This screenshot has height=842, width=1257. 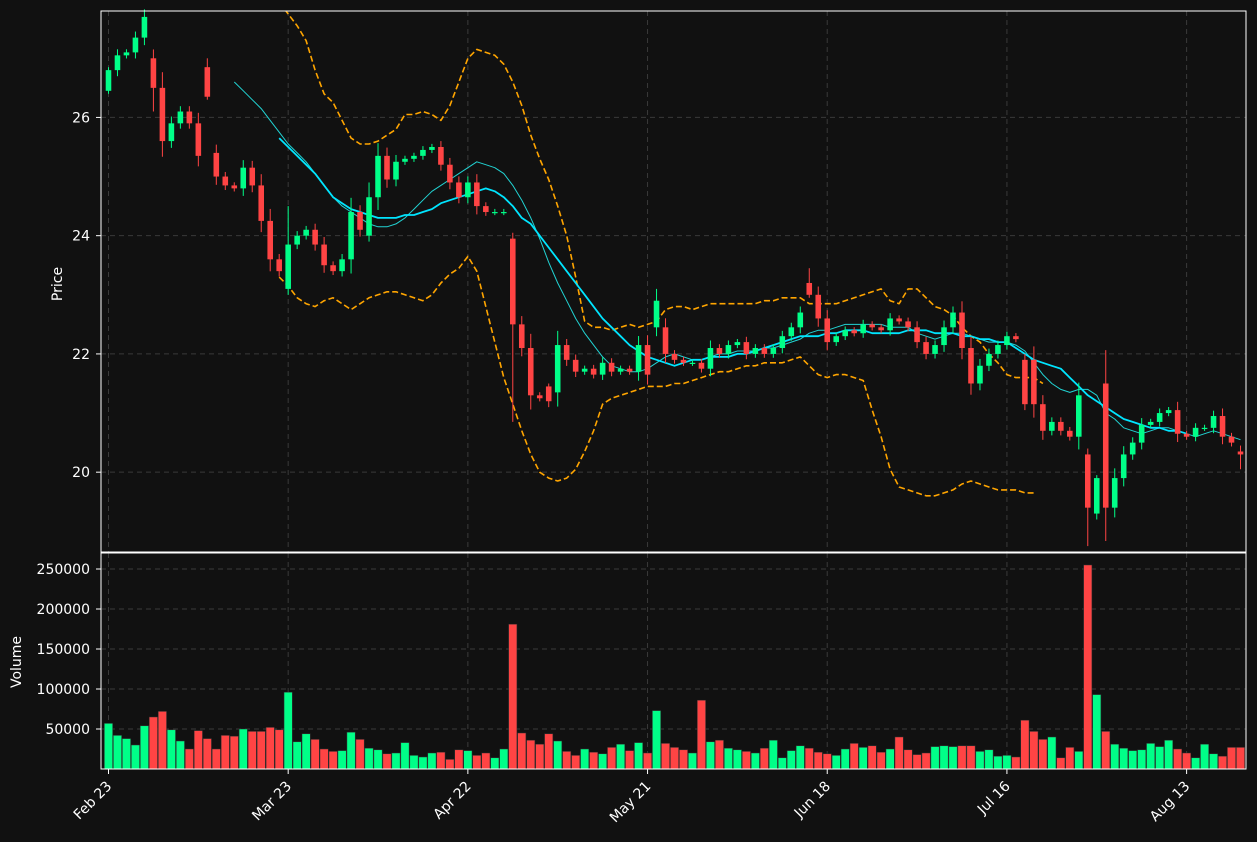 I want to click on price-tick-label: 22, so click(x=81, y=355).